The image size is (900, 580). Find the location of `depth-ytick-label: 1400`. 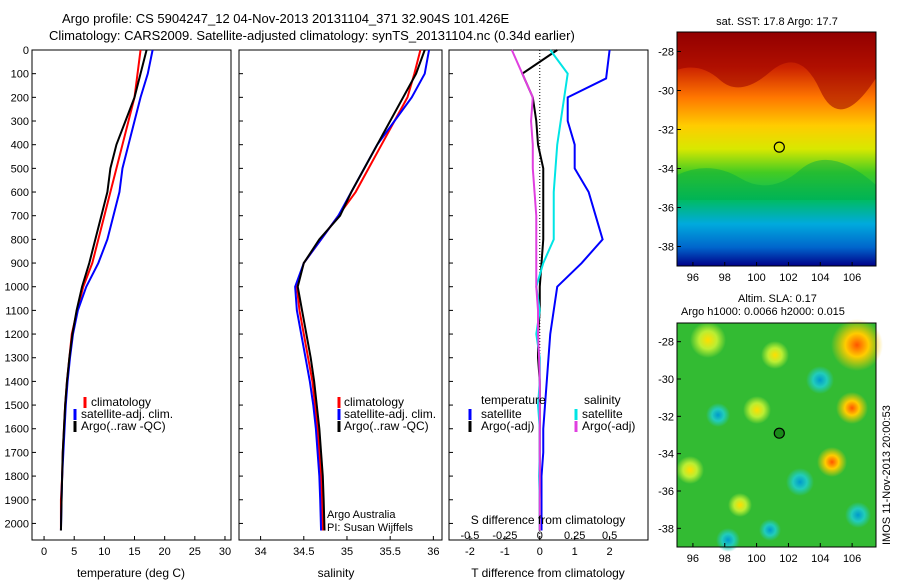

depth-ytick-label: 1400 is located at coordinates (17, 382).